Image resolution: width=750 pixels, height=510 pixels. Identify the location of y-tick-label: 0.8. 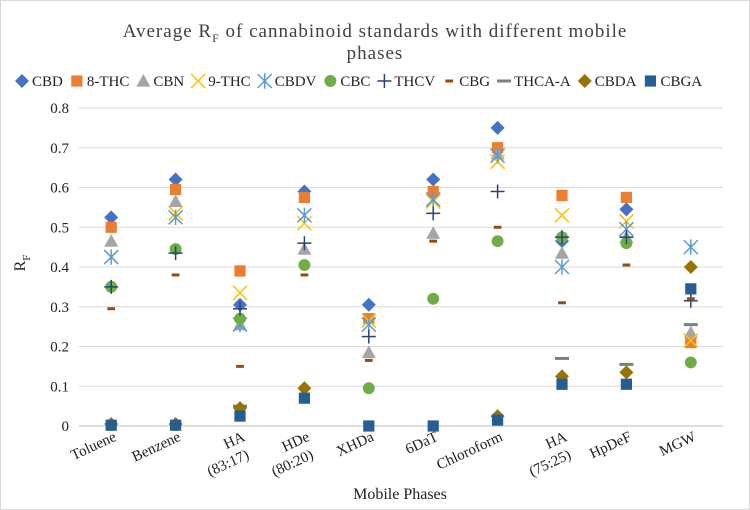
(59, 109).